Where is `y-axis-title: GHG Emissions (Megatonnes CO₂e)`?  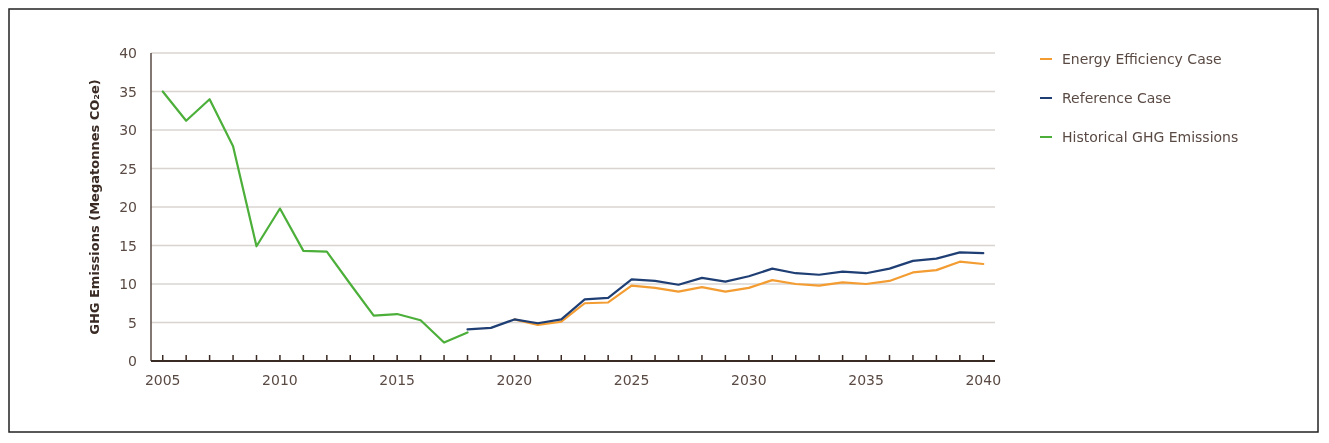
y-axis-title: GHG Emissions (Megatonnes CO₂e) is located at coordinates (94, 207).